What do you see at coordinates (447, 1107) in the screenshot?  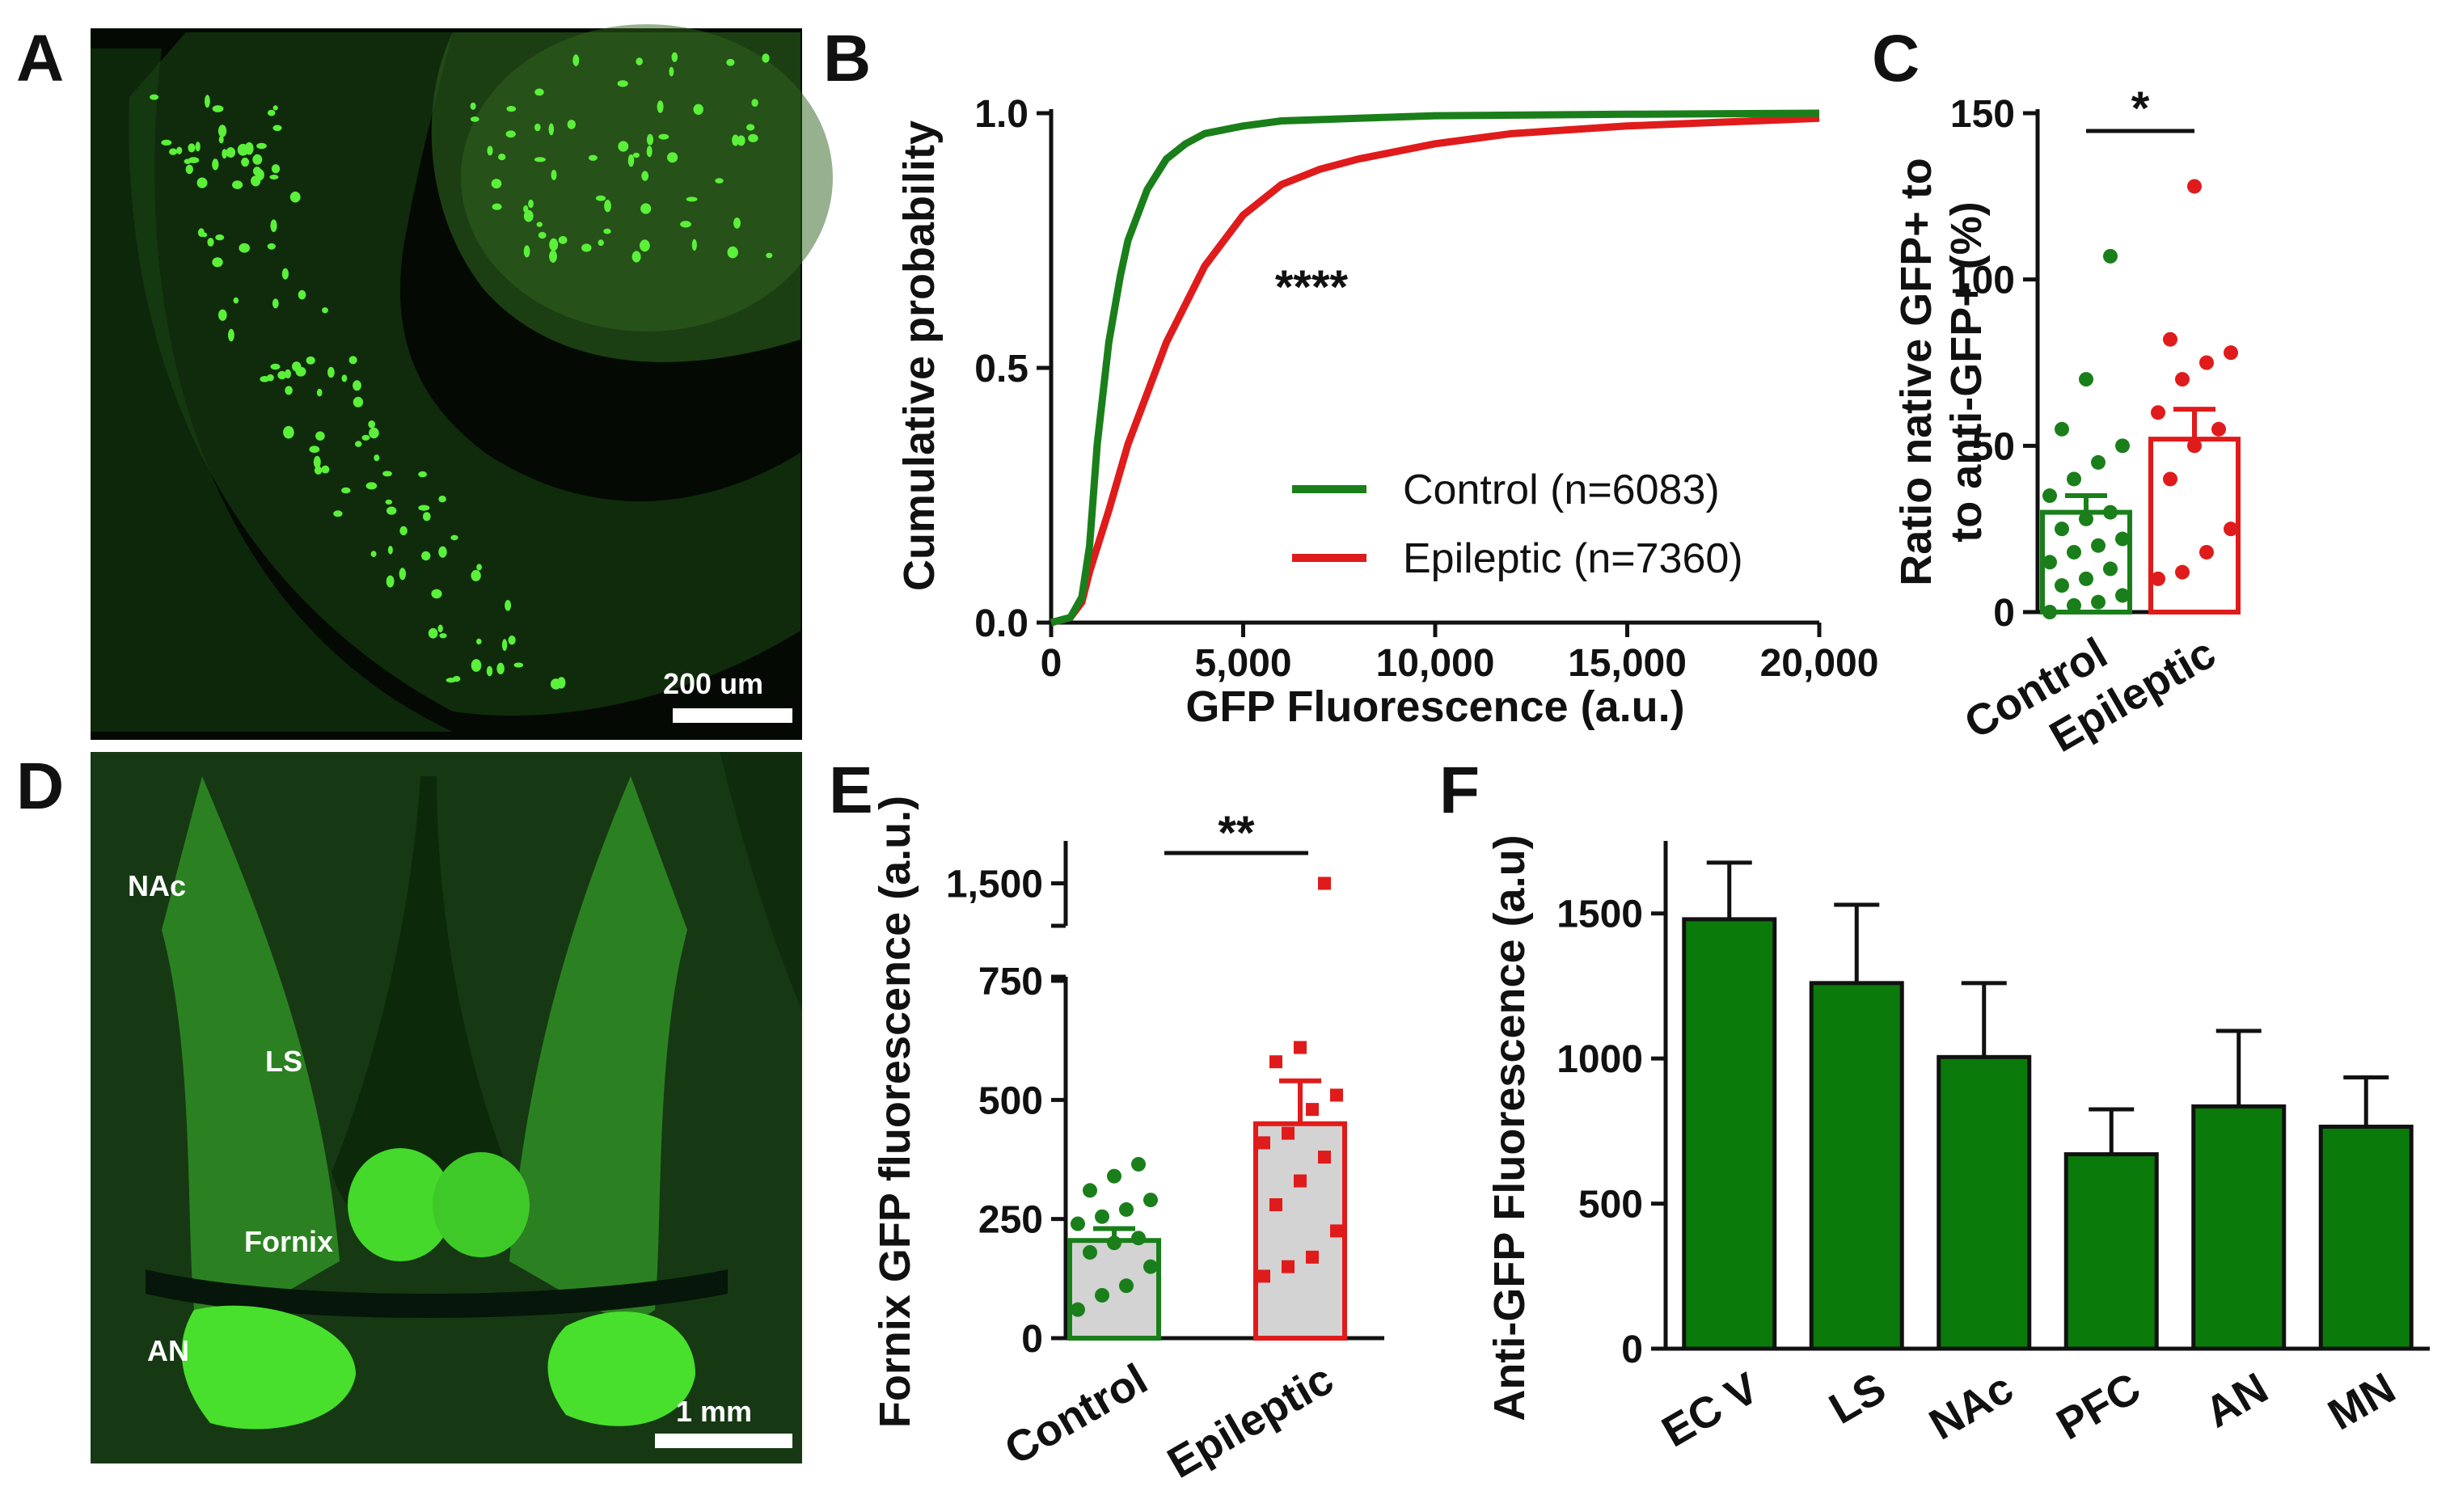 I see `micrograph-d: NAc LS Fornix AN 1 mm` at bounding box center [447, 1107].